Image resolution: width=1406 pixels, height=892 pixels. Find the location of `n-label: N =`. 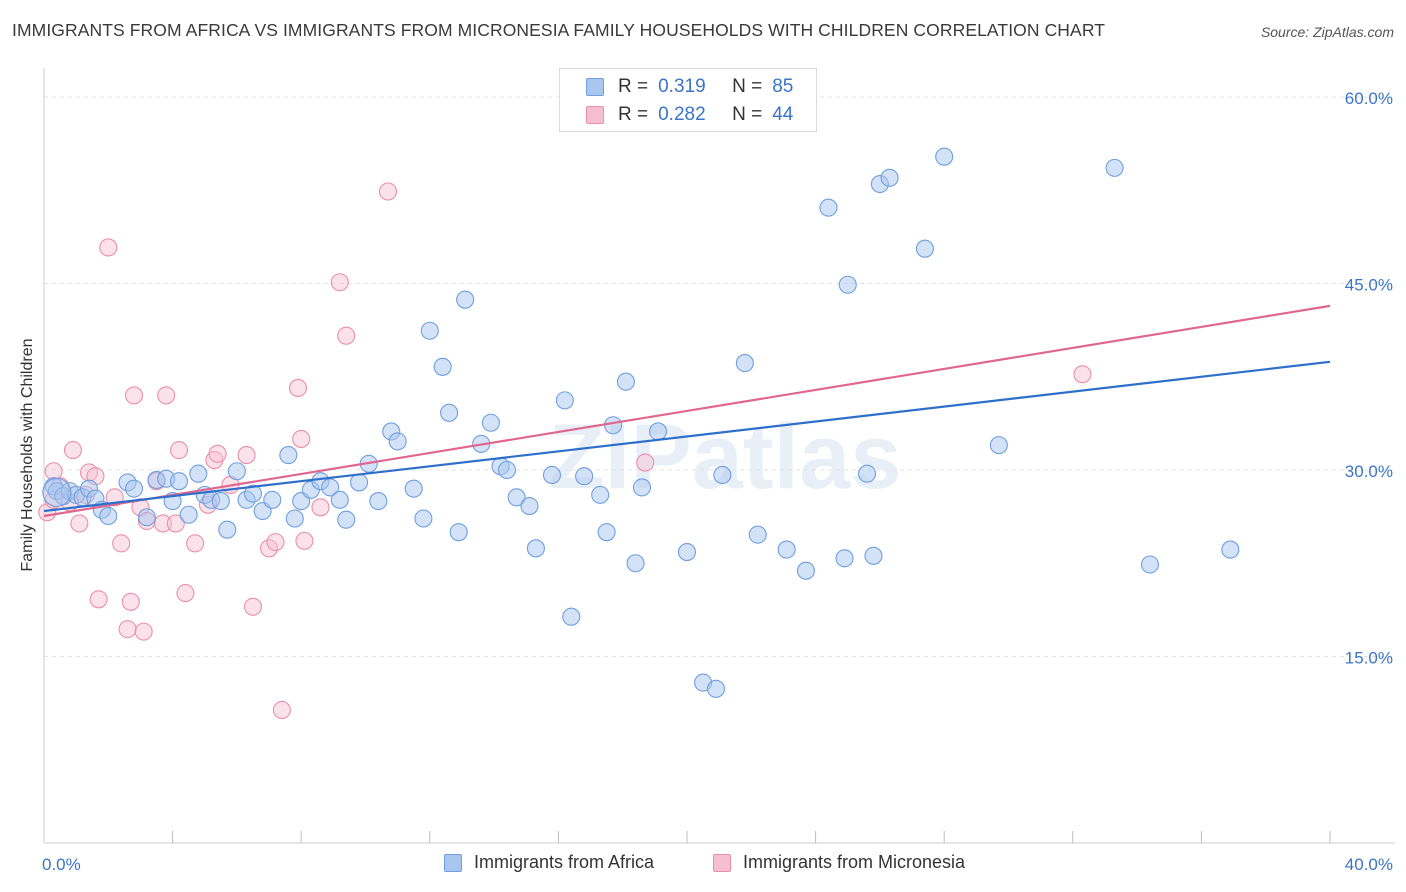

n-label: N = is located at coordinates (747, 114).